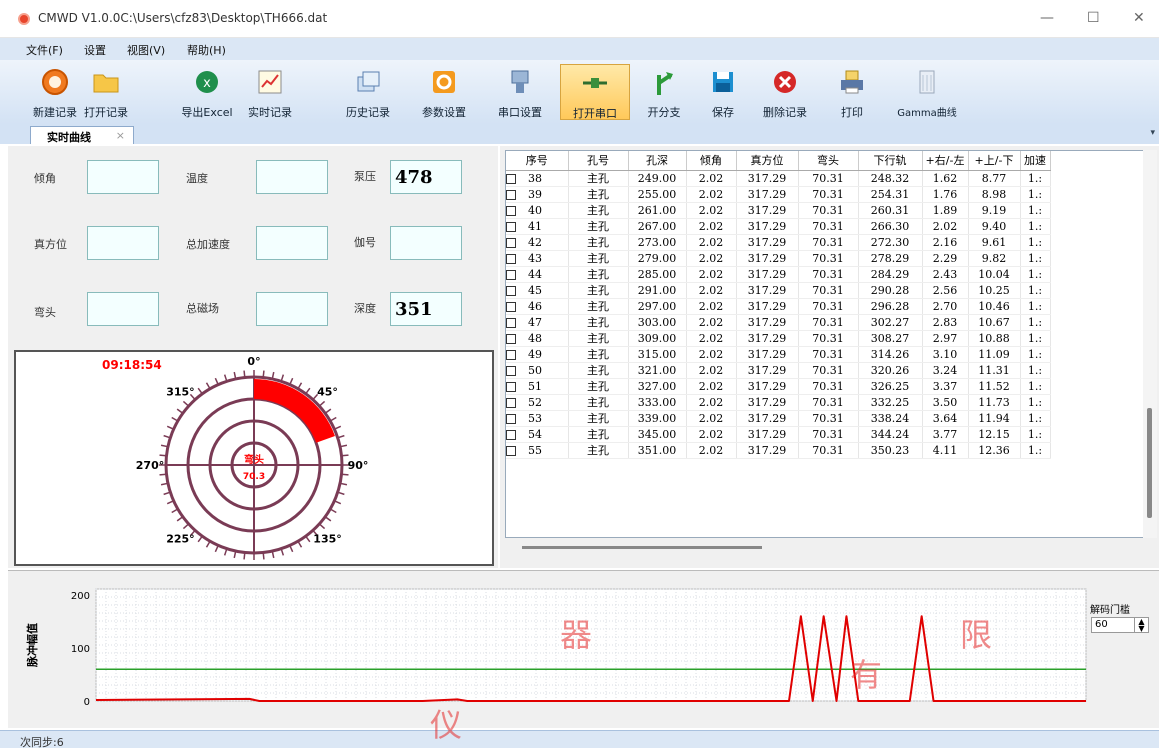 The width and height of the screenshot is (1159, 750). I want to click on y-tick-label: 100, so click(80, 649).